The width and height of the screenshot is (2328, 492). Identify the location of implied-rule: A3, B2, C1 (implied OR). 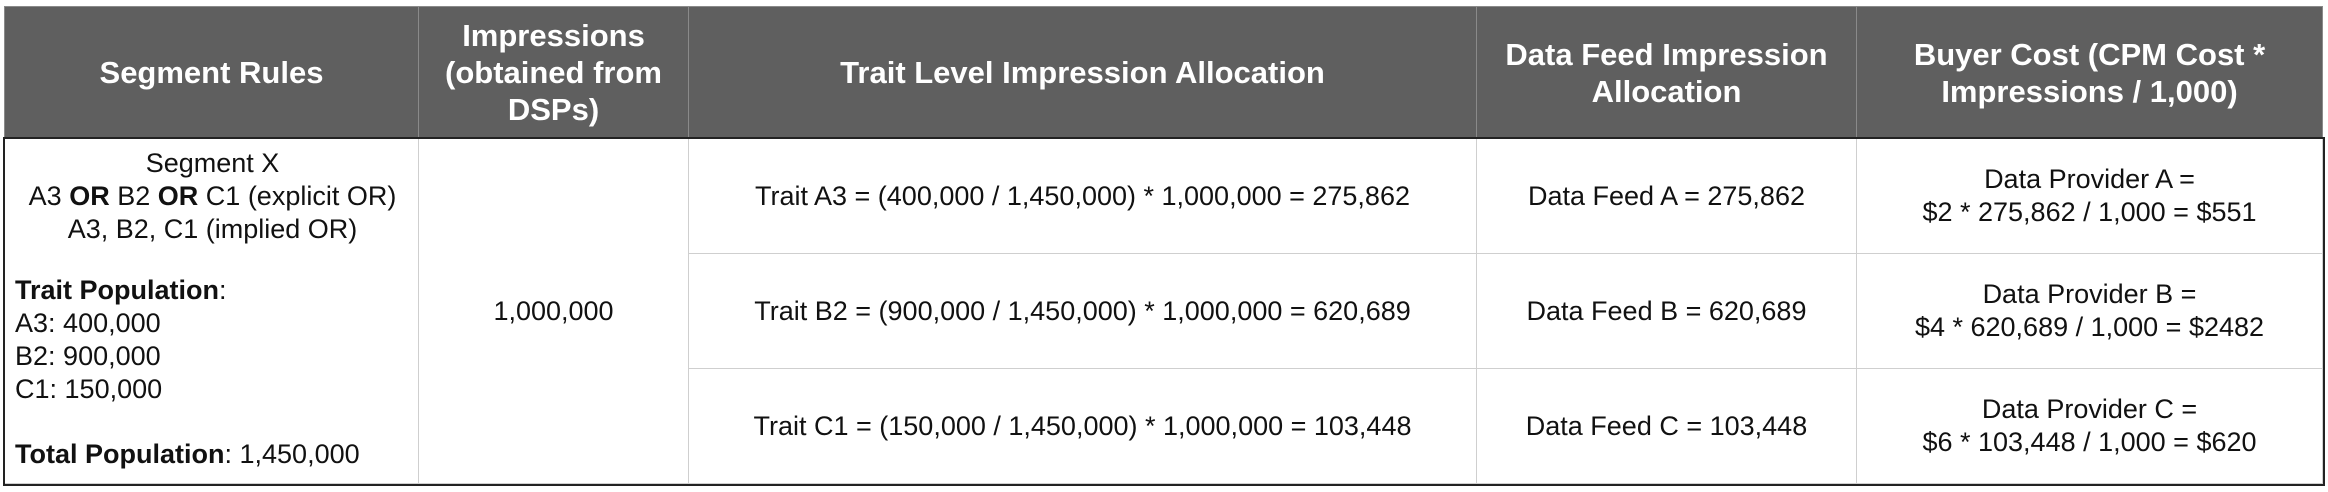
(212, 229).